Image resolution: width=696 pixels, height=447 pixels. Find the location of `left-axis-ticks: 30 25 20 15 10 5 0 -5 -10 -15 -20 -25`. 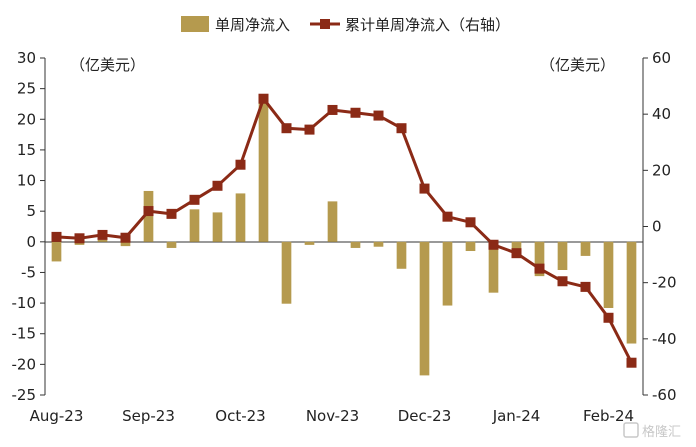

left-axis-ticks: 30 25 20 15 10 5 0 -5 -10 -15 -20 -25 is located at coordinates (28, 226).